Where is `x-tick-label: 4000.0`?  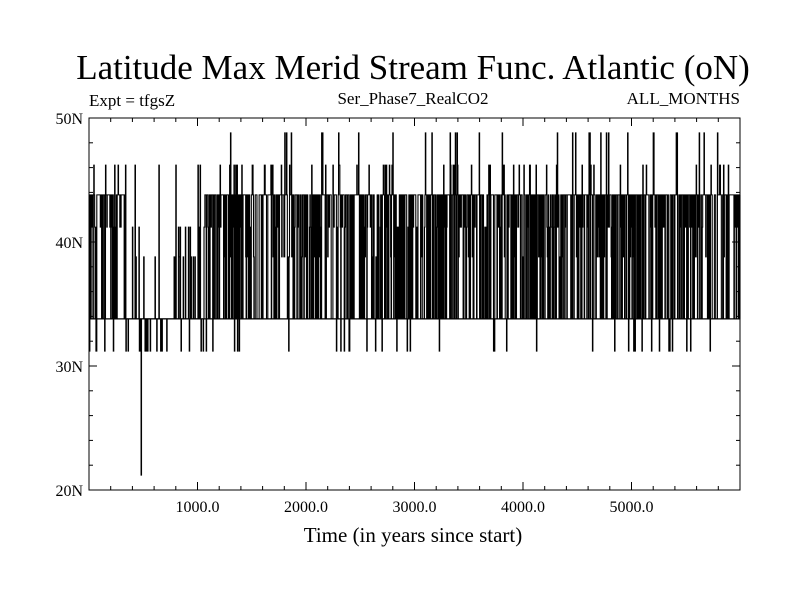
x-tick-label: 4000.0 is located at coordinates (523, 507).